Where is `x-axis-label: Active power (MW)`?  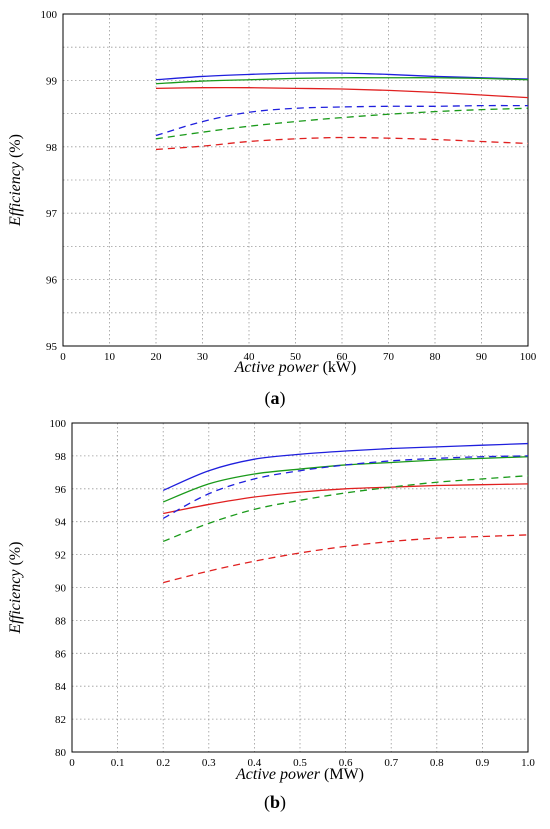
x-axis-label: Active power (MW) is located at coordinates (299, 774).